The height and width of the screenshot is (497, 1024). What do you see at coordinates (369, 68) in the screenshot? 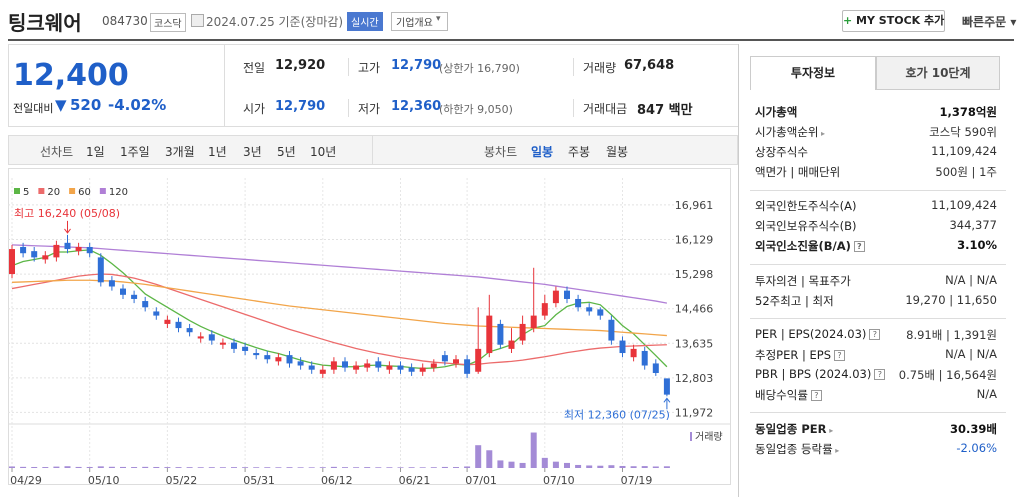
I see `stat-label: 고가` at bounding box center [369, 68].